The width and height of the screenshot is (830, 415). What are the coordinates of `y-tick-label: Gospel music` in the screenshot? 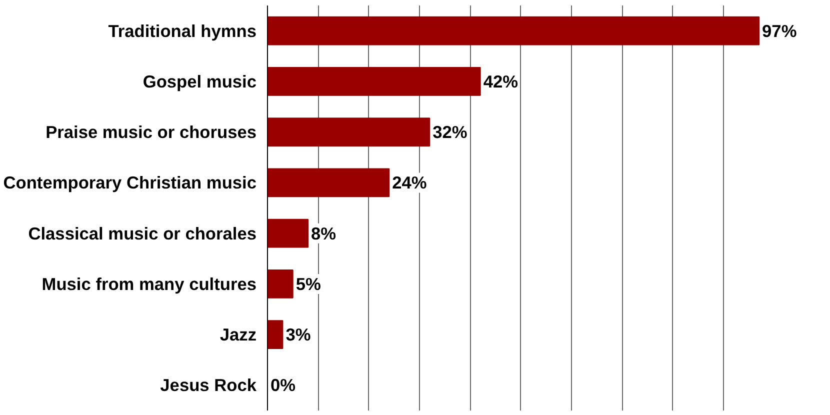 It's located at (199, 81).